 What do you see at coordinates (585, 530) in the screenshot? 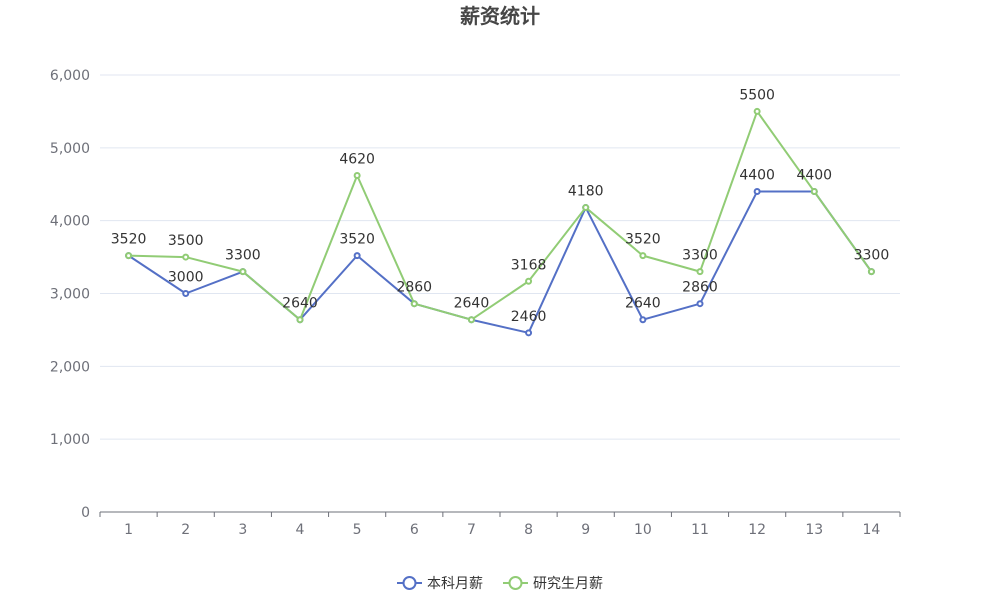
I see `x-tick-label: 9` at bounding box center [585, 530].